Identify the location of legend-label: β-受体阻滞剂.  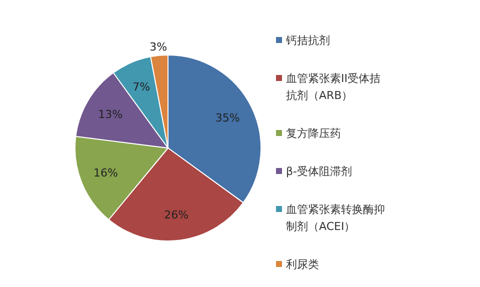
(319, 171).